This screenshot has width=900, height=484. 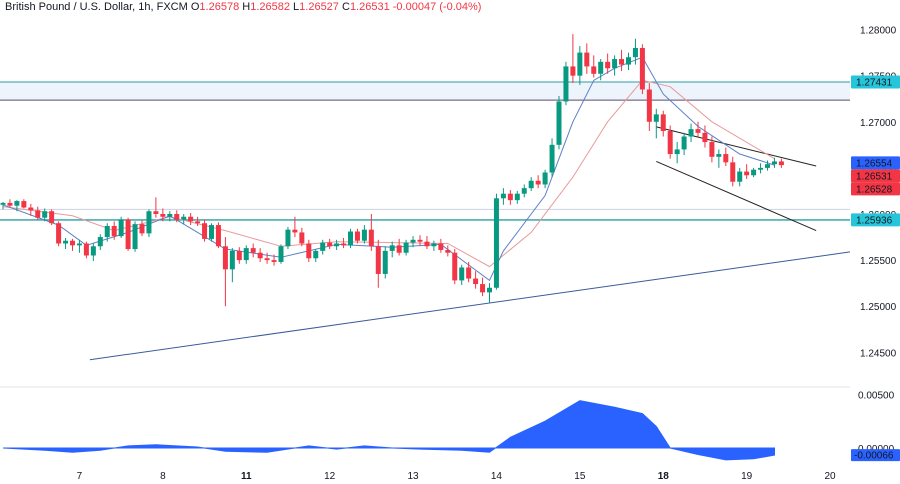 What do you see at coordinates (330, 476) in the screenshot?
I see `time-tick-label: 12` at bounding box center [330, 476].